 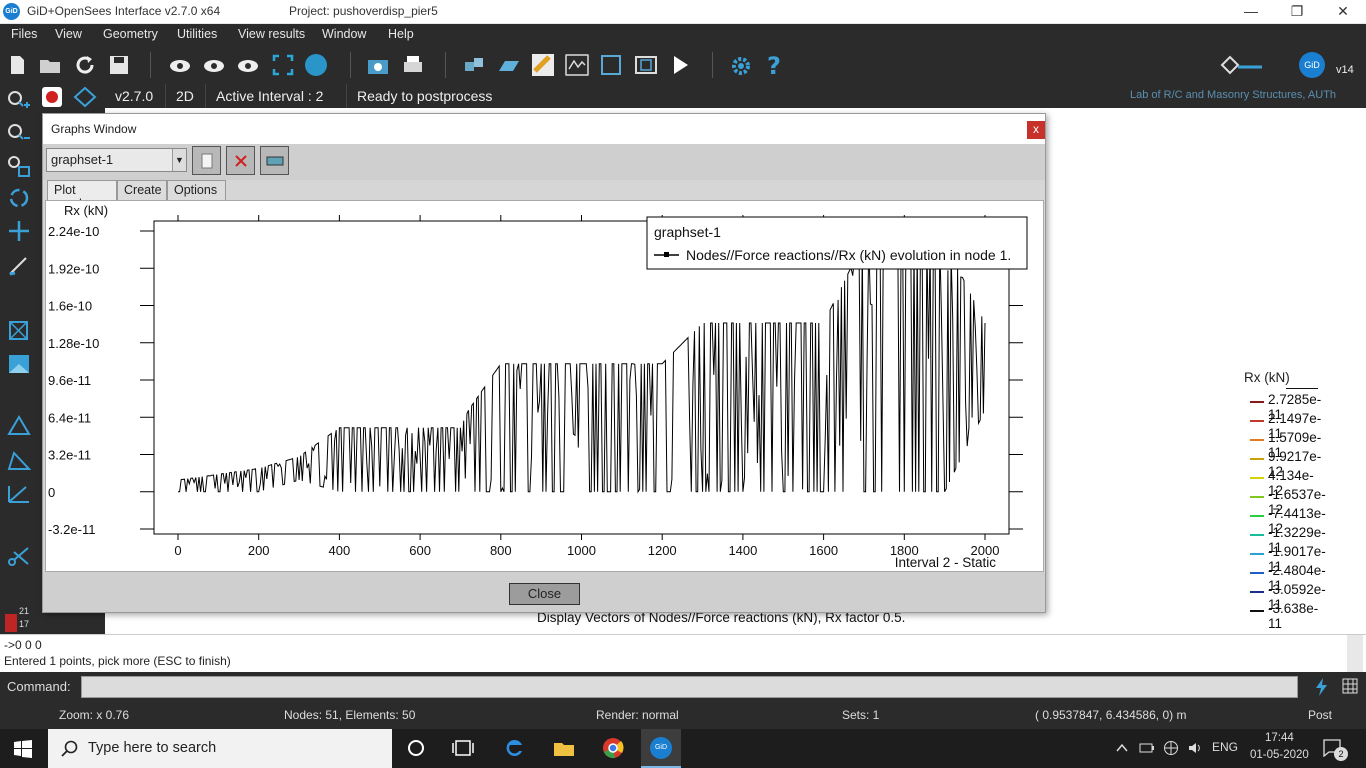 I want to click on close-button: Close, so click(x=544, y=594).